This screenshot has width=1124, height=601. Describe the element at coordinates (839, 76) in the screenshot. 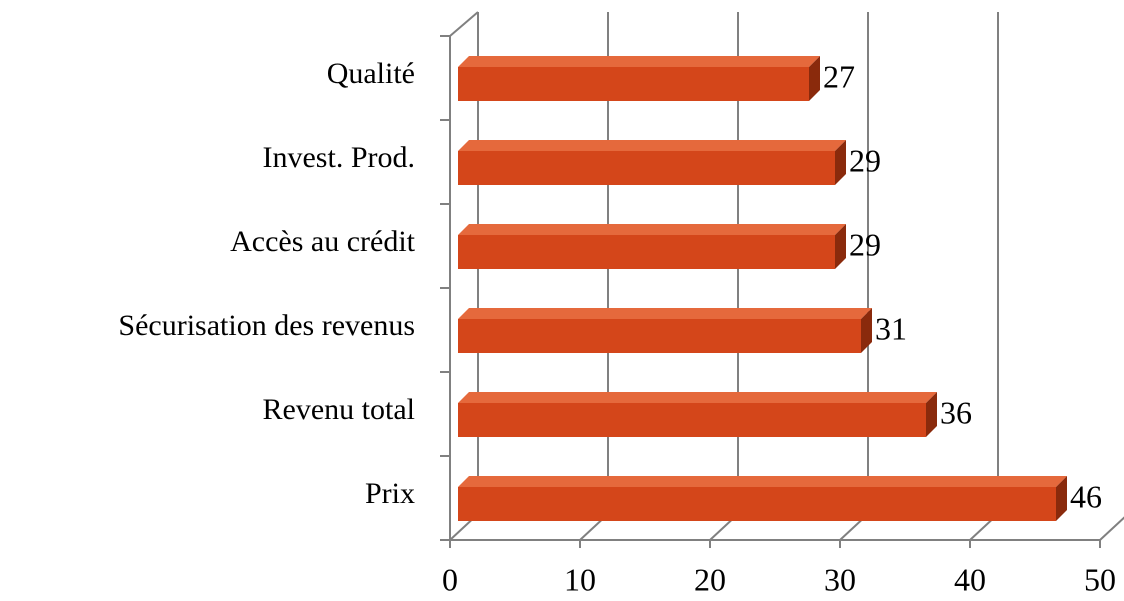

I see `value-label: 27` at that location.